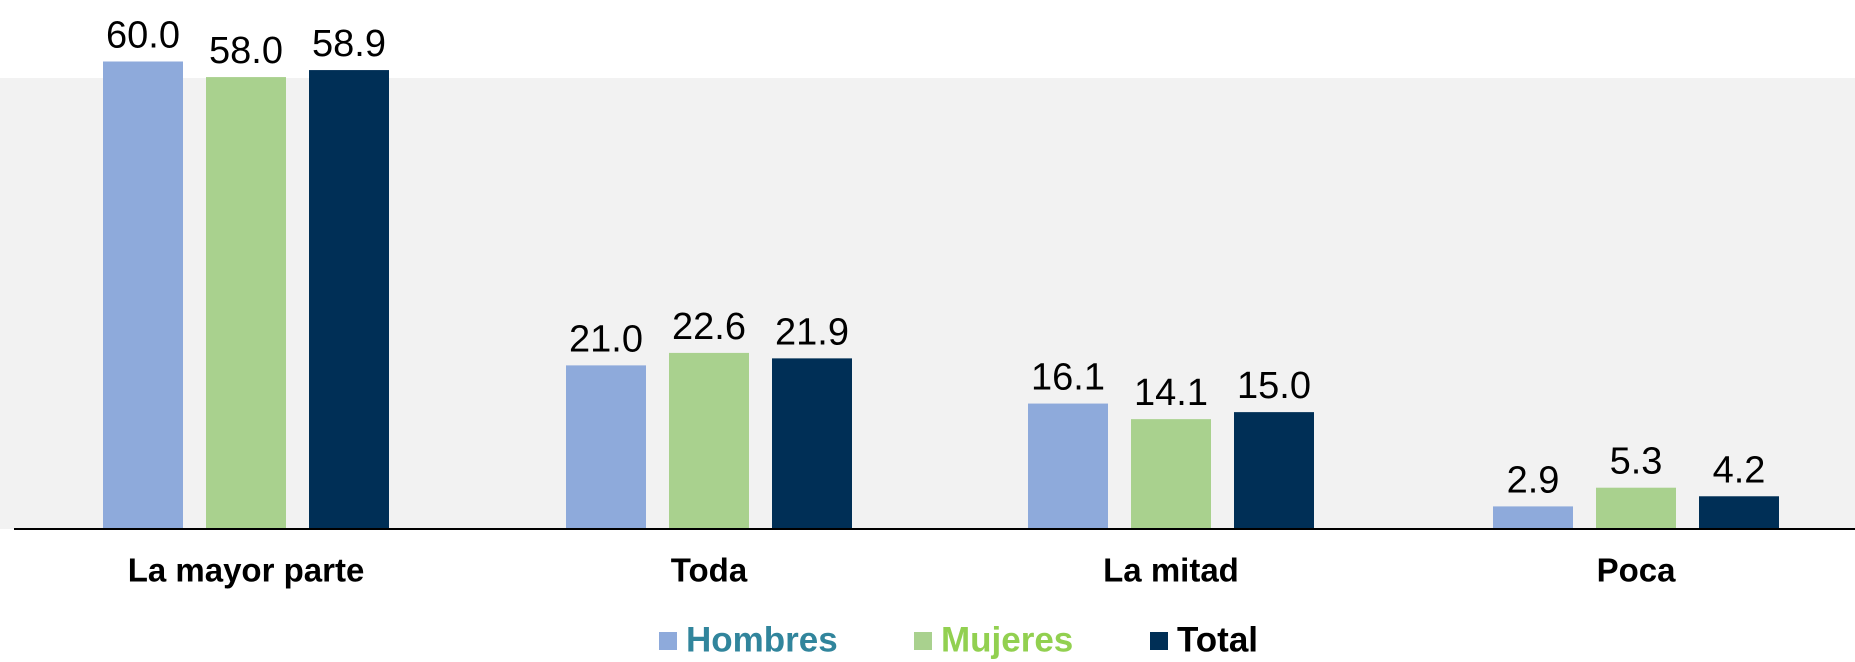  Describe the element at coordinates (1533, 480) in the screenshot. I see `data-label: 2.9` at that location.